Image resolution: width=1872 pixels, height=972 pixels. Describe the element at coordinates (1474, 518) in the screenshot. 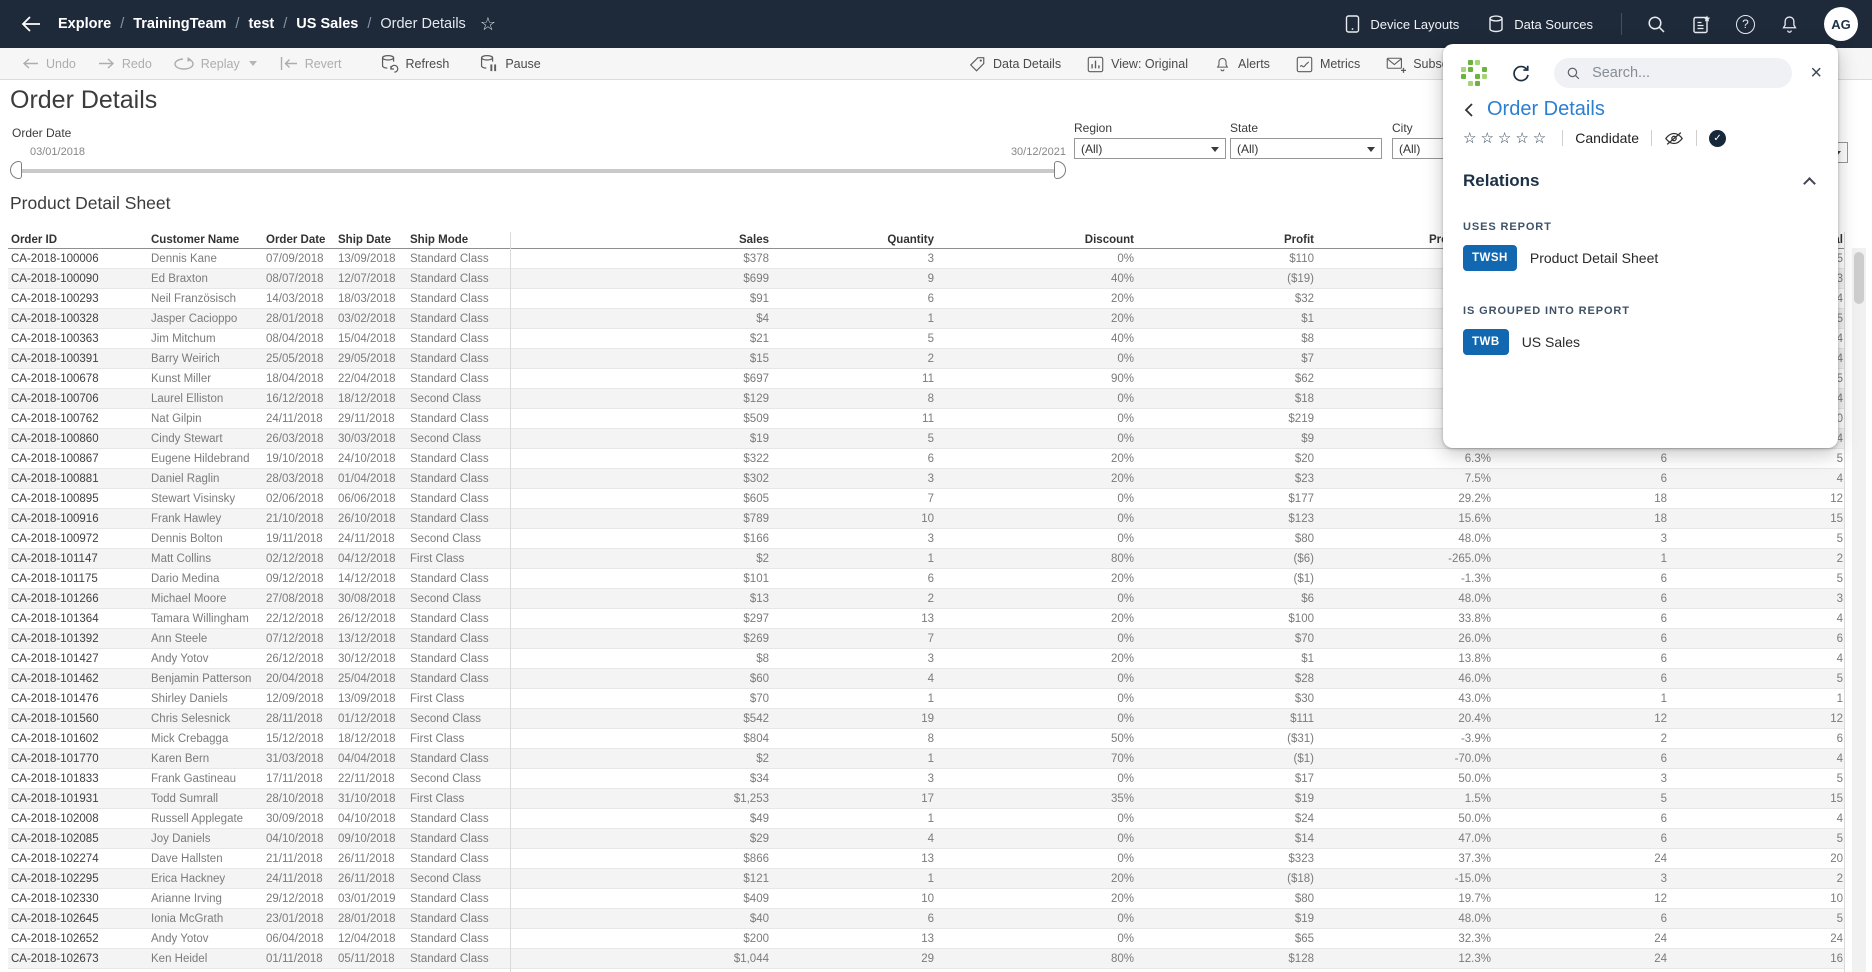

I see `table-cell: 15.6%` at that location.